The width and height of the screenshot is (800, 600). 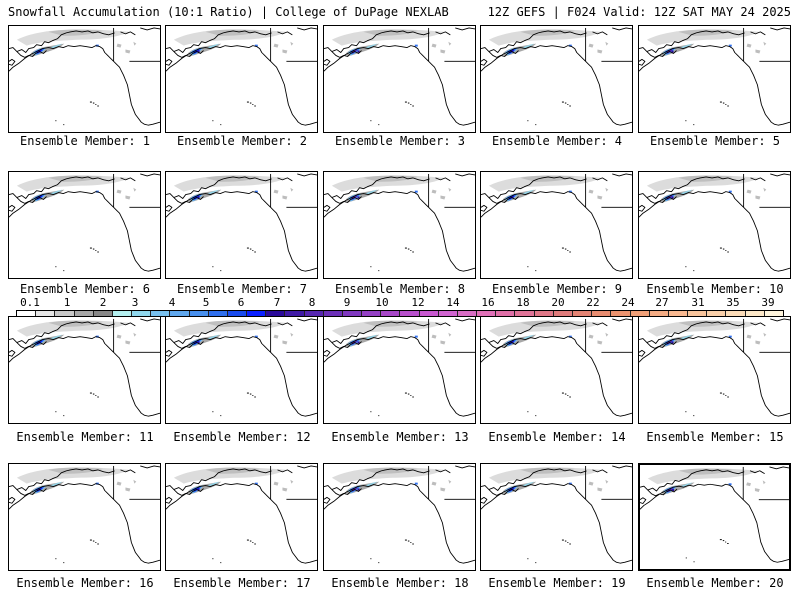 What do you see at coordinates (382, 302) in the screenshot?
I see `colorbar-tick-label: 10` at bounding box center [382, 302].